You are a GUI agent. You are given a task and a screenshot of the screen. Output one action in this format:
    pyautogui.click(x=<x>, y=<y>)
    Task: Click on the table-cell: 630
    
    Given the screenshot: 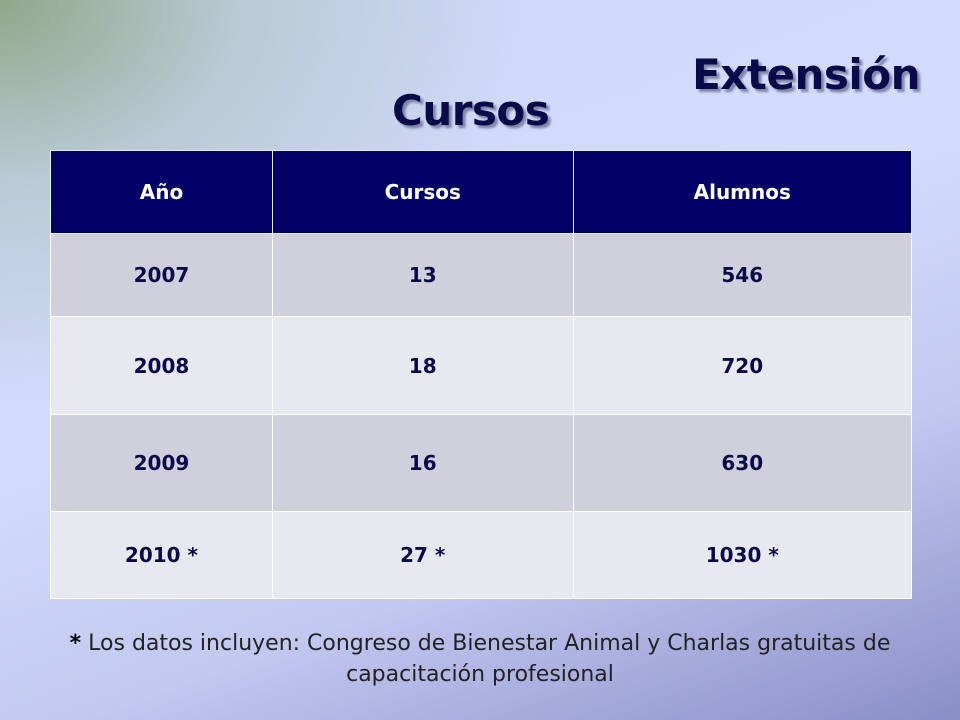 What is the action you would take?
    pyautogui.click(x=742, y=463)
    